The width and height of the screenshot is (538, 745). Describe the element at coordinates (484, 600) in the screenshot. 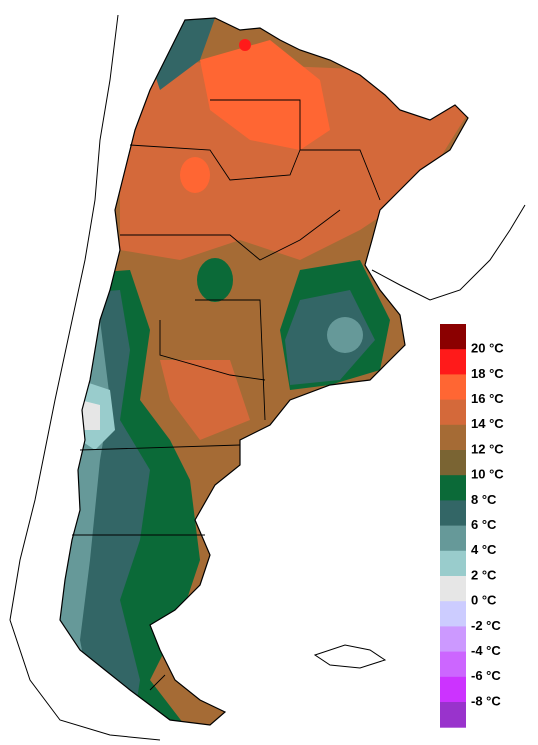

I see `legend-label: 0 °C` at that location.